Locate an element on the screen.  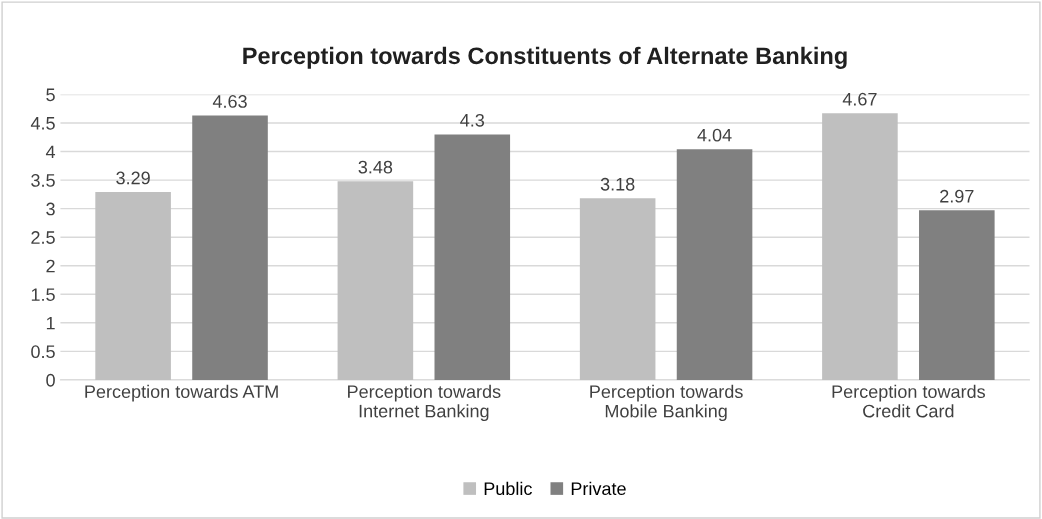
y-tick-label: 0 is located at coordinates (50, 380).